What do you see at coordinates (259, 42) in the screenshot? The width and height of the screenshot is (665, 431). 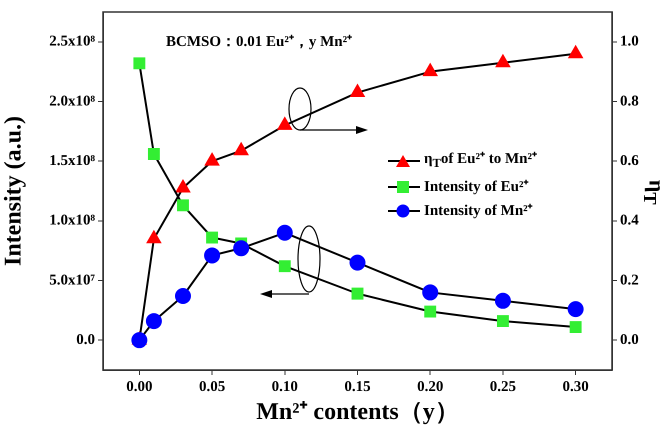 I see `annotation: BCMSO：0.01 Eu²⁺，y Mn²⁺` at bounding box center [259, 42].